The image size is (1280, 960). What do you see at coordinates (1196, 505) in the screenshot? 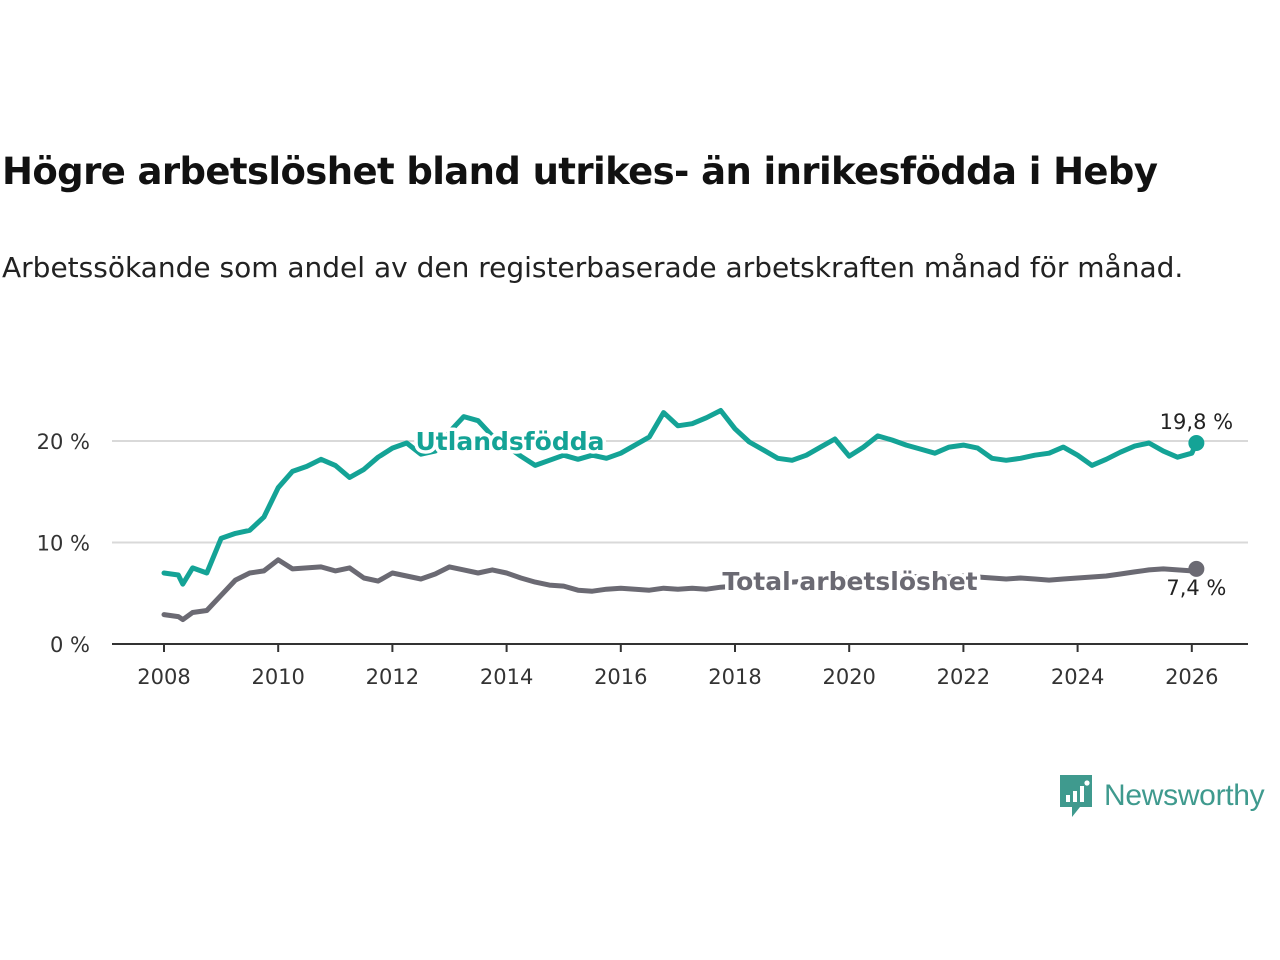
I see `end-markers: 19,8 % 7,4 %` at bounding box center [1196, 505].